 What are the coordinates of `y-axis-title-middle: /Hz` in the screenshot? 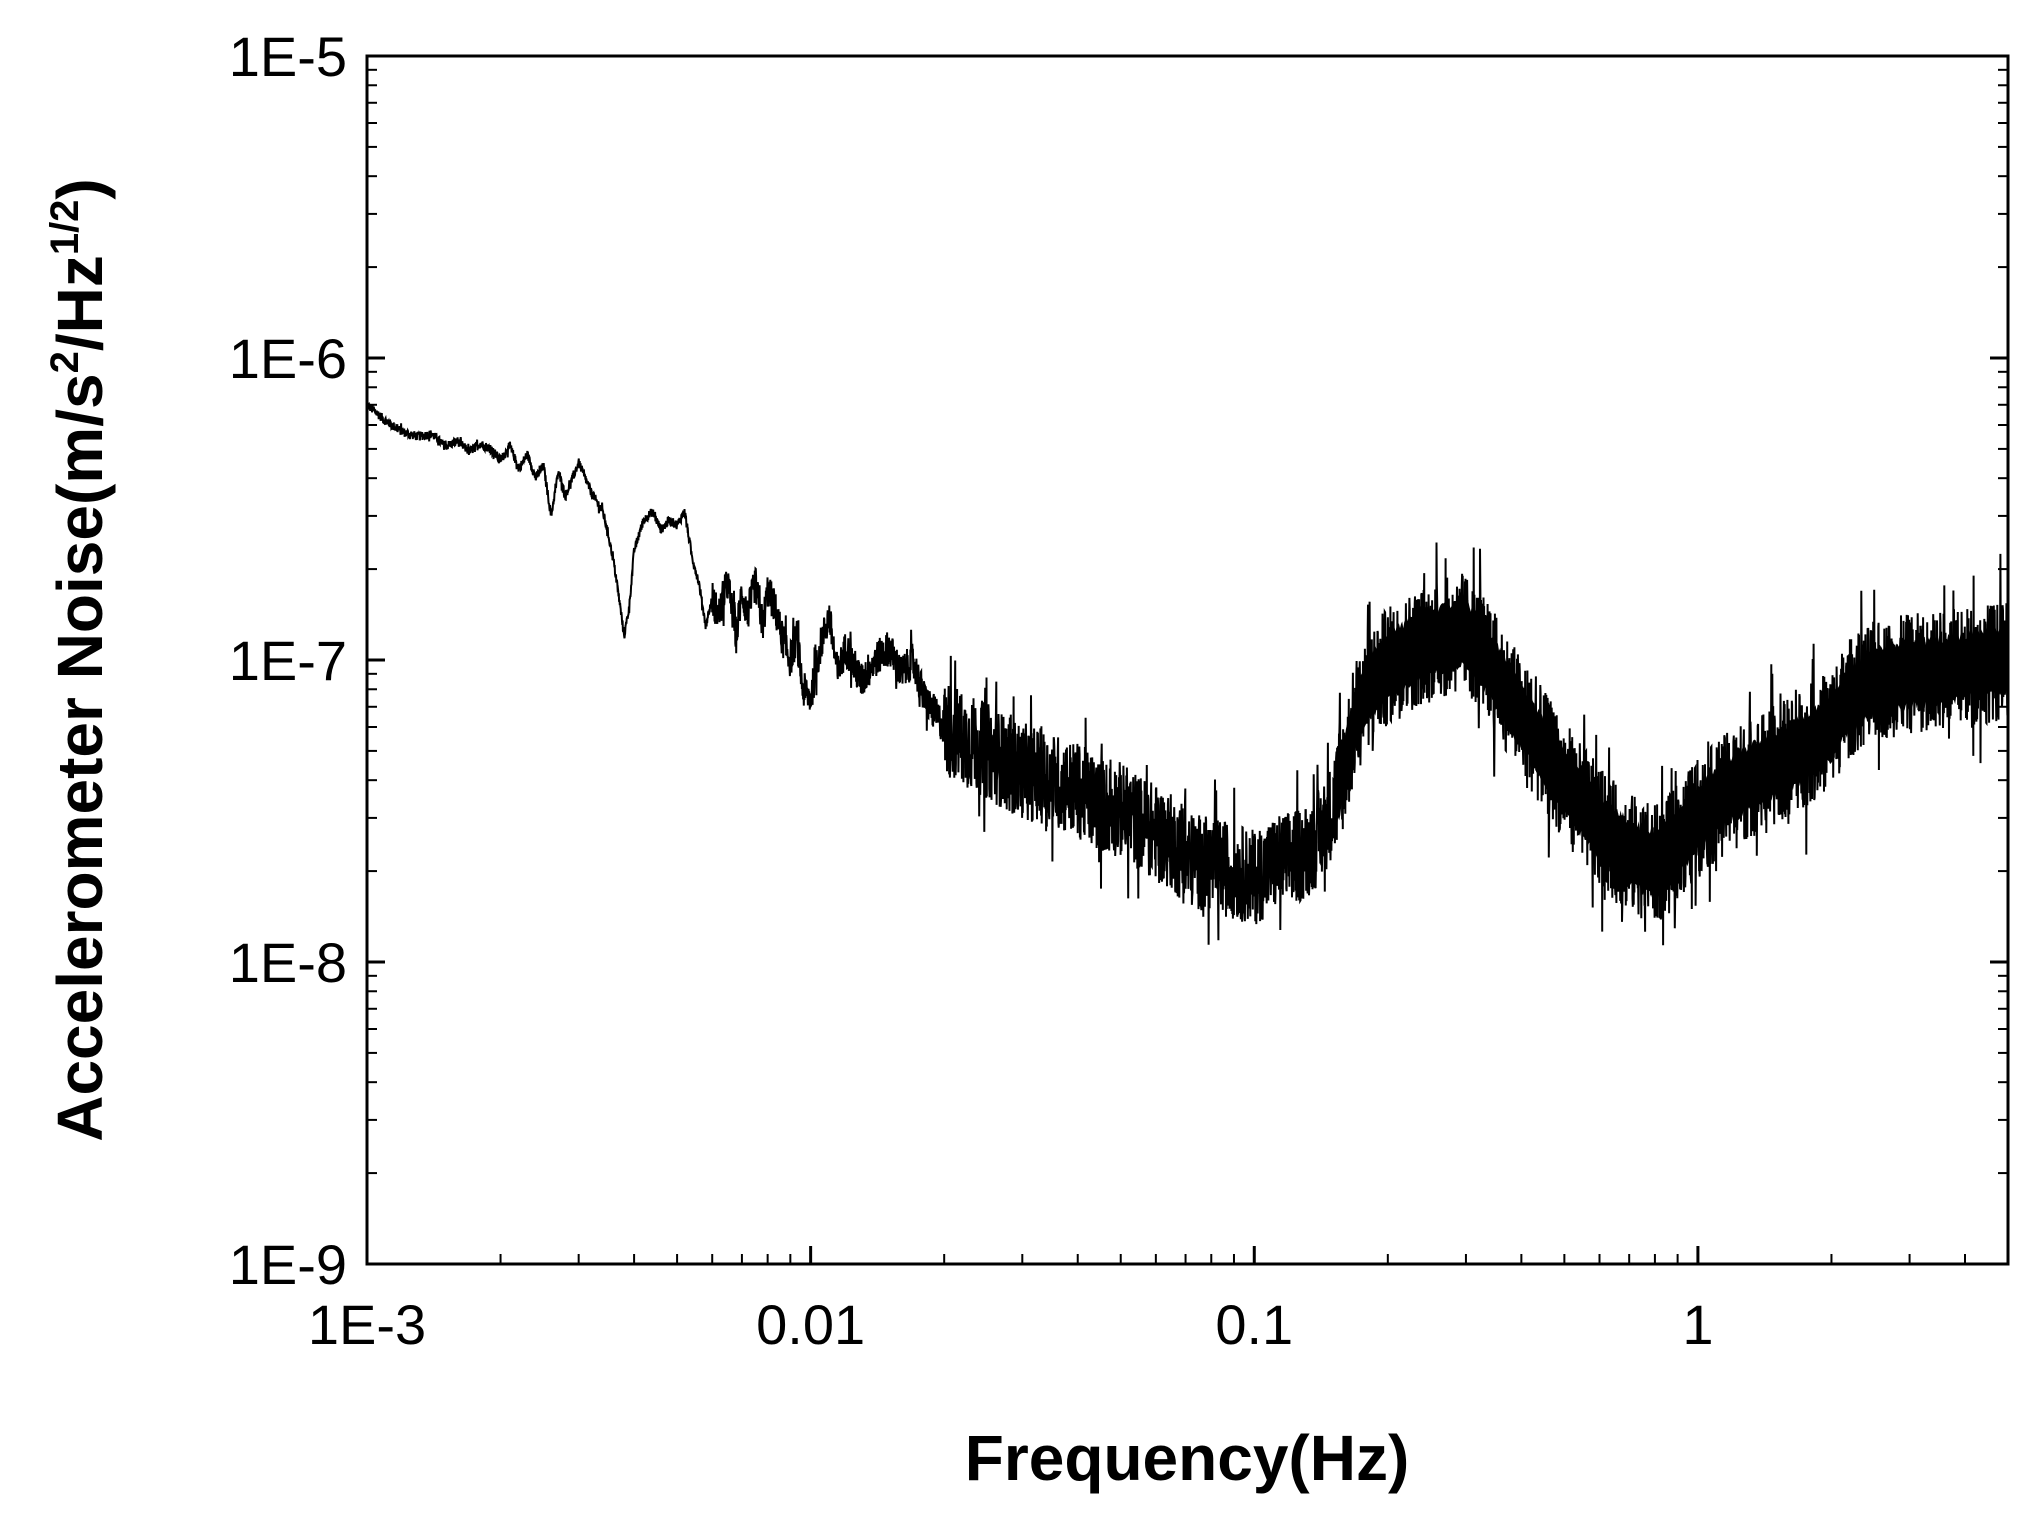 It's located at (80, 303).